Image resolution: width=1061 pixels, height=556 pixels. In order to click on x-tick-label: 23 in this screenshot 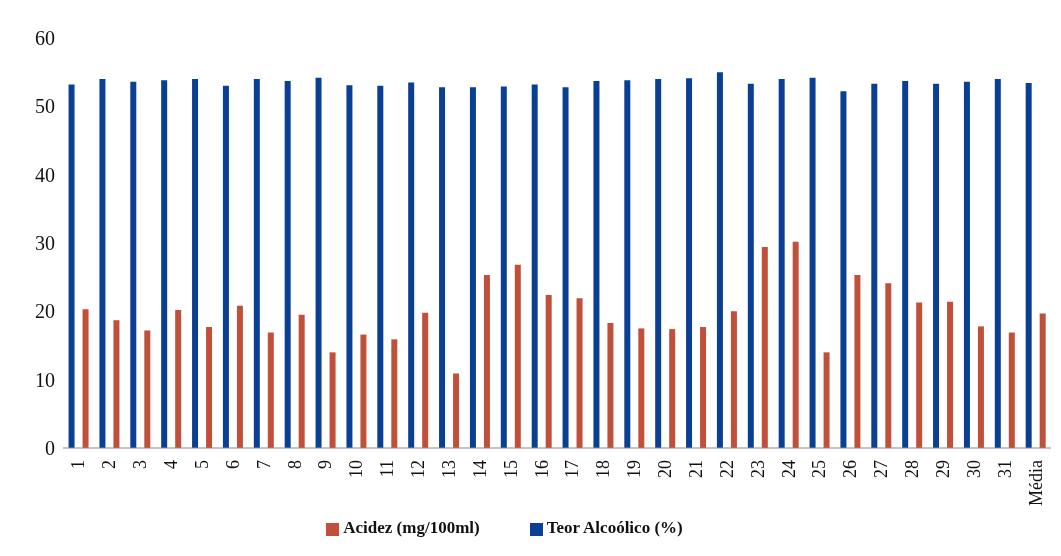, I will do `click(757, 469)`.